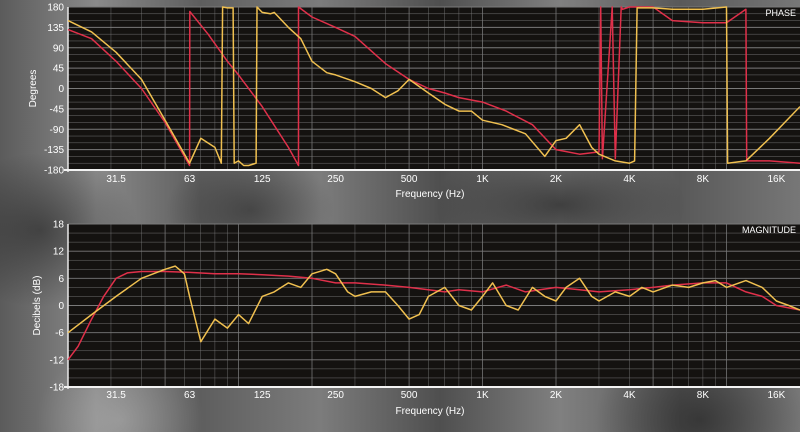 This screenshot has width=800, height=432. Describe the element at coordinates (55, 8) in the screenshot. I see `y-tick-label: 180` at that location.